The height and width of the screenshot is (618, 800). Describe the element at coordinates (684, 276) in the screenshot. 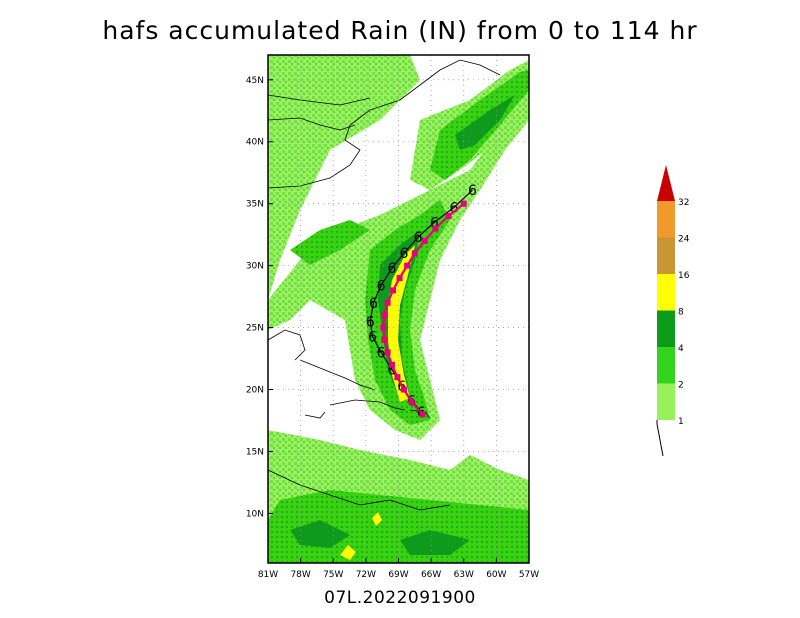

I see `colorbar-label: 16` at that location.